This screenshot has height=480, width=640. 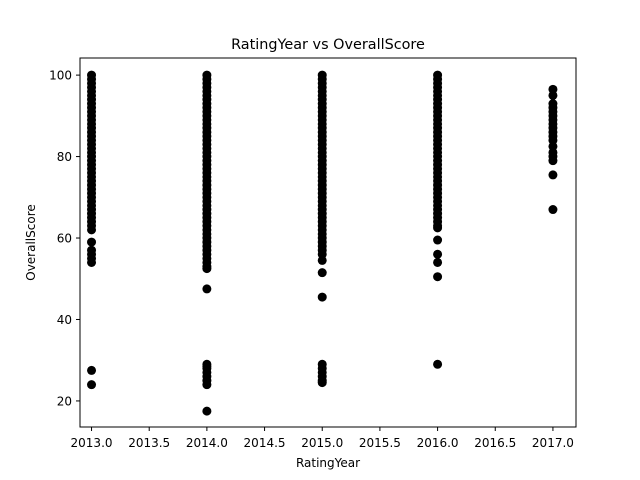 I want to click on y-axis: 20 40 60 80 100, so click(x=64, y=238).